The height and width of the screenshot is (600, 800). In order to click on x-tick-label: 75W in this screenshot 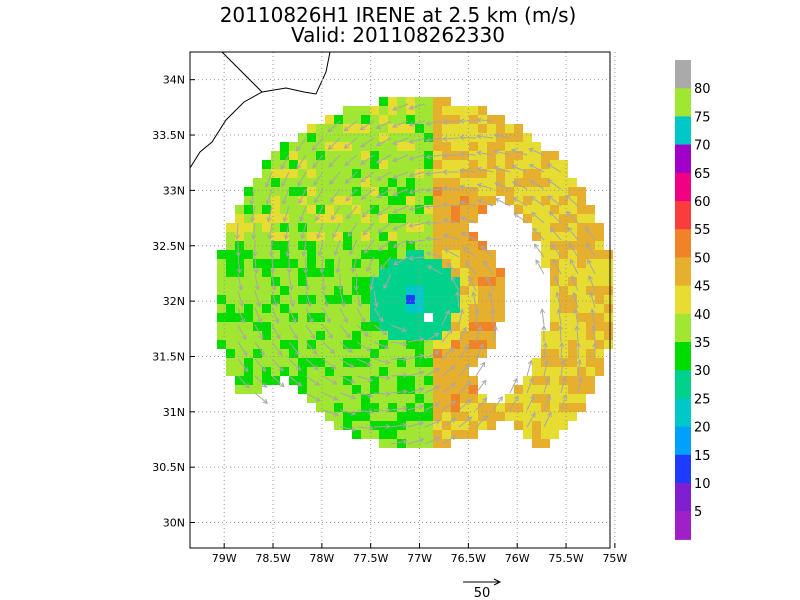, I will do `click(614, 558)`.